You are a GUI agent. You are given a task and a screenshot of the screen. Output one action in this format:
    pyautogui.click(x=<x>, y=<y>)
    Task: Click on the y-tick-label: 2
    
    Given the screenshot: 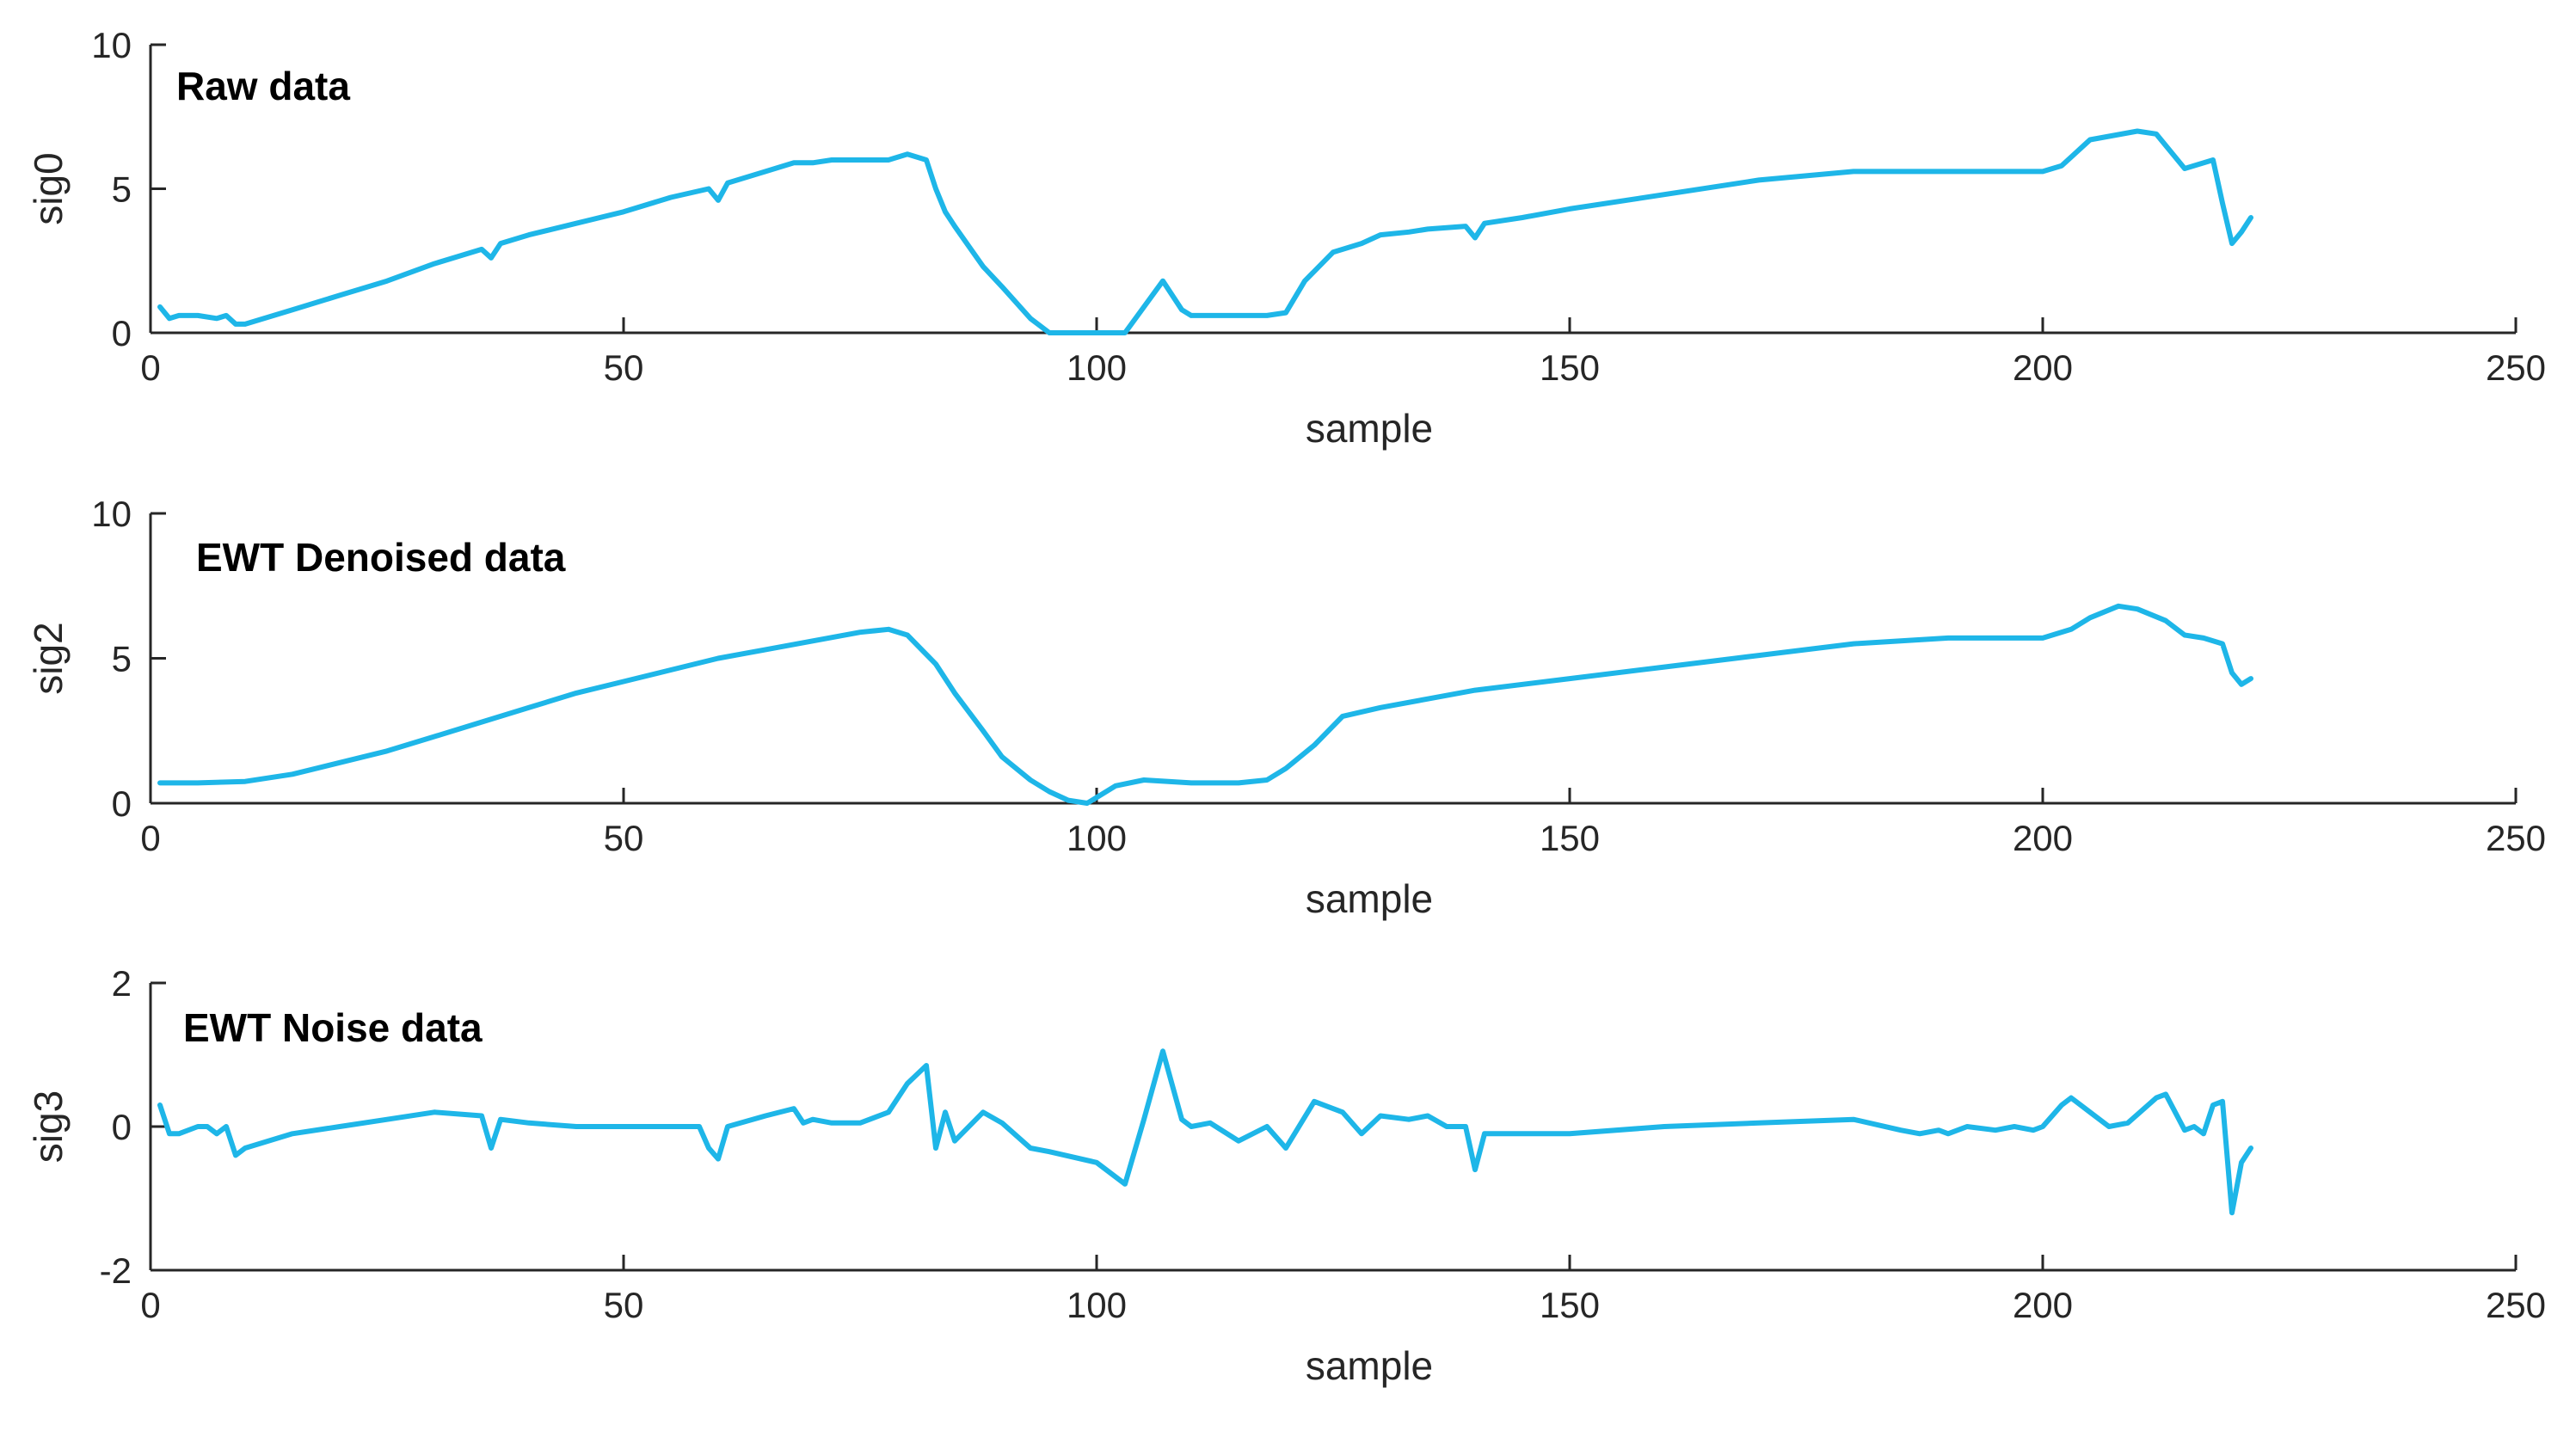 What is the action you would take?
    pyautogui.click(x=122, y=983)
    